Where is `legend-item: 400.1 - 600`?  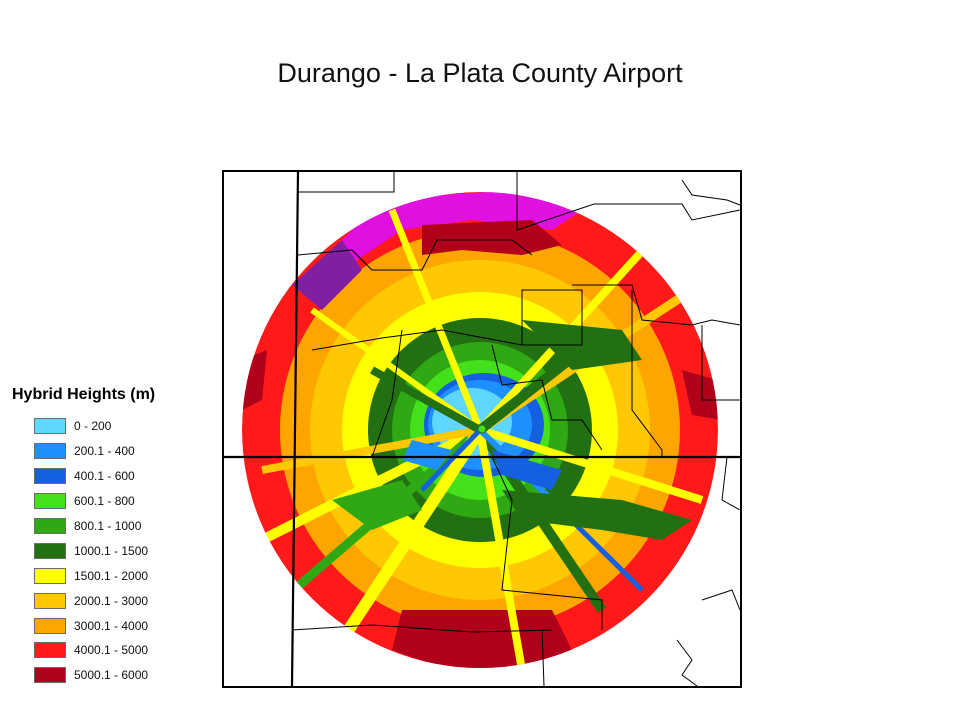
legend-item: 400.1 - 600 is located at coordinates (125, 476).